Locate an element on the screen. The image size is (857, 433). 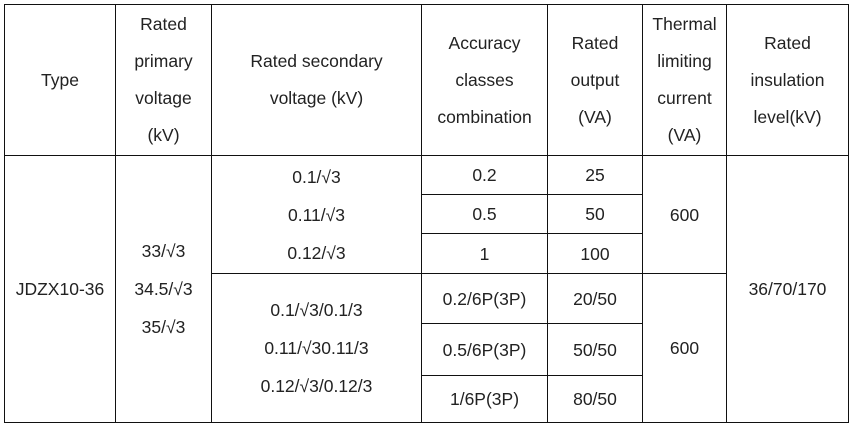
header-accuracy-classes: Accuracy classes combination is located at coordinates (484, 80).